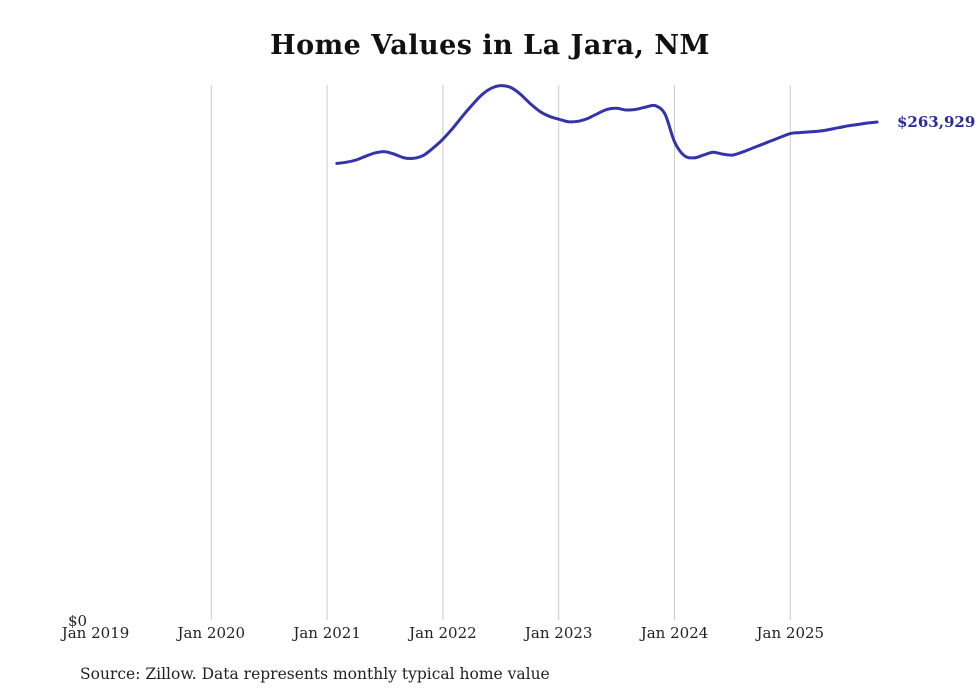 The height and width of the screenshot is (699, 980). Describe the element at coordinates (674, 633) in the screenshot. I see `x-tick-label: Jan 2024` at that location.